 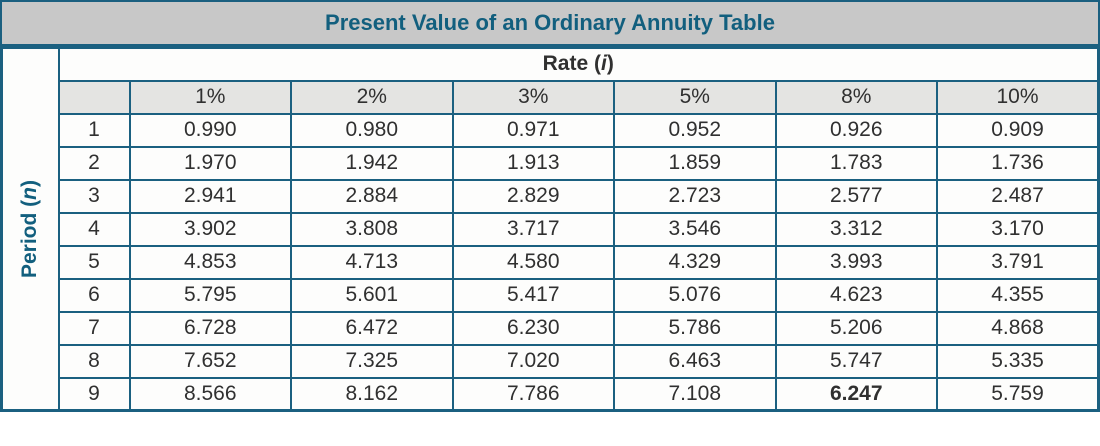 I want to click on value-cell: 4.713, so click(x=372, y=262).